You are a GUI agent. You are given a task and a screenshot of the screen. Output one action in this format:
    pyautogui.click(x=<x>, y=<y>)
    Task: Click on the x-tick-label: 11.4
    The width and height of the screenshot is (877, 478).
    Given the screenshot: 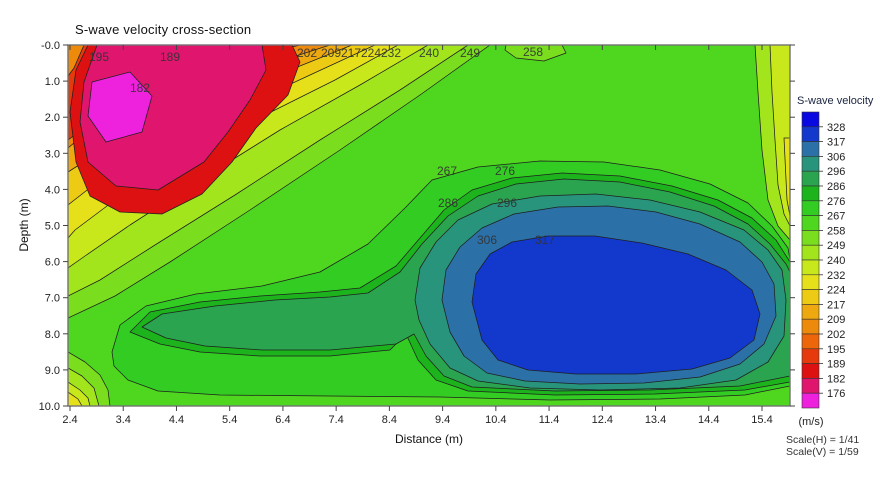 What is the action you would take?
    pyautogui.click(x=549, y=420)
    